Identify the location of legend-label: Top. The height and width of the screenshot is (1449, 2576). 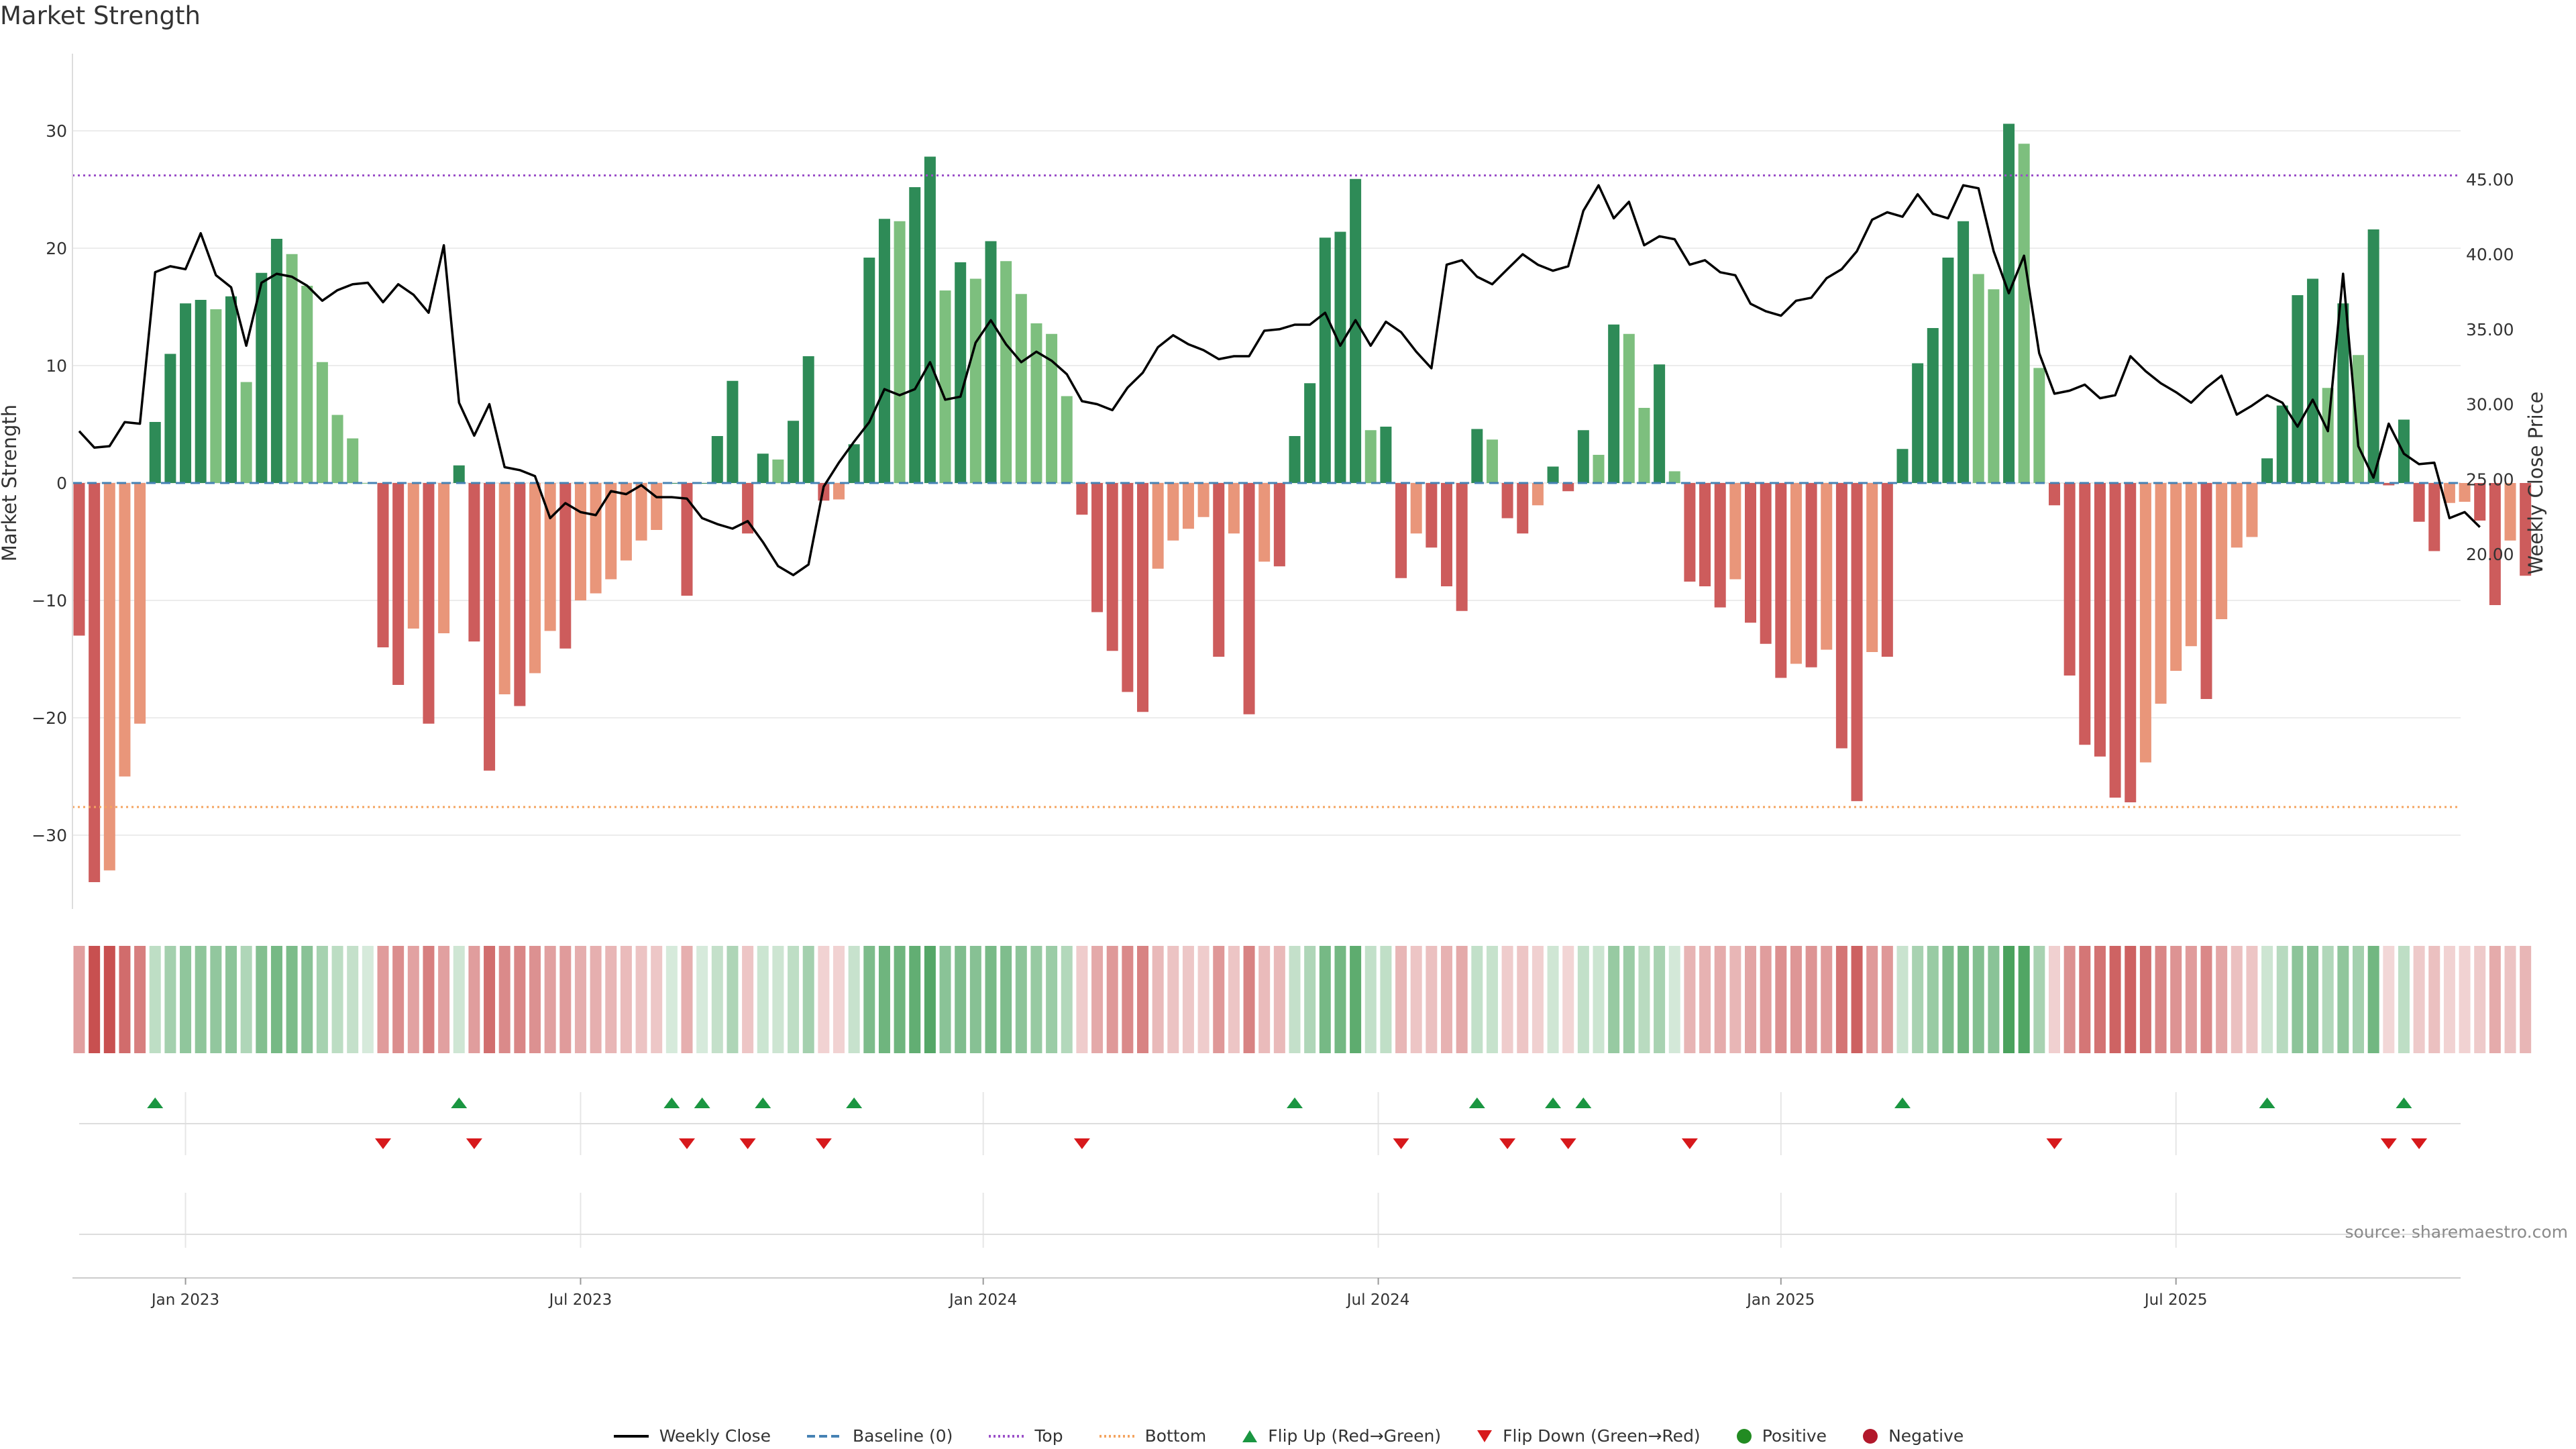
(1048, 1436).